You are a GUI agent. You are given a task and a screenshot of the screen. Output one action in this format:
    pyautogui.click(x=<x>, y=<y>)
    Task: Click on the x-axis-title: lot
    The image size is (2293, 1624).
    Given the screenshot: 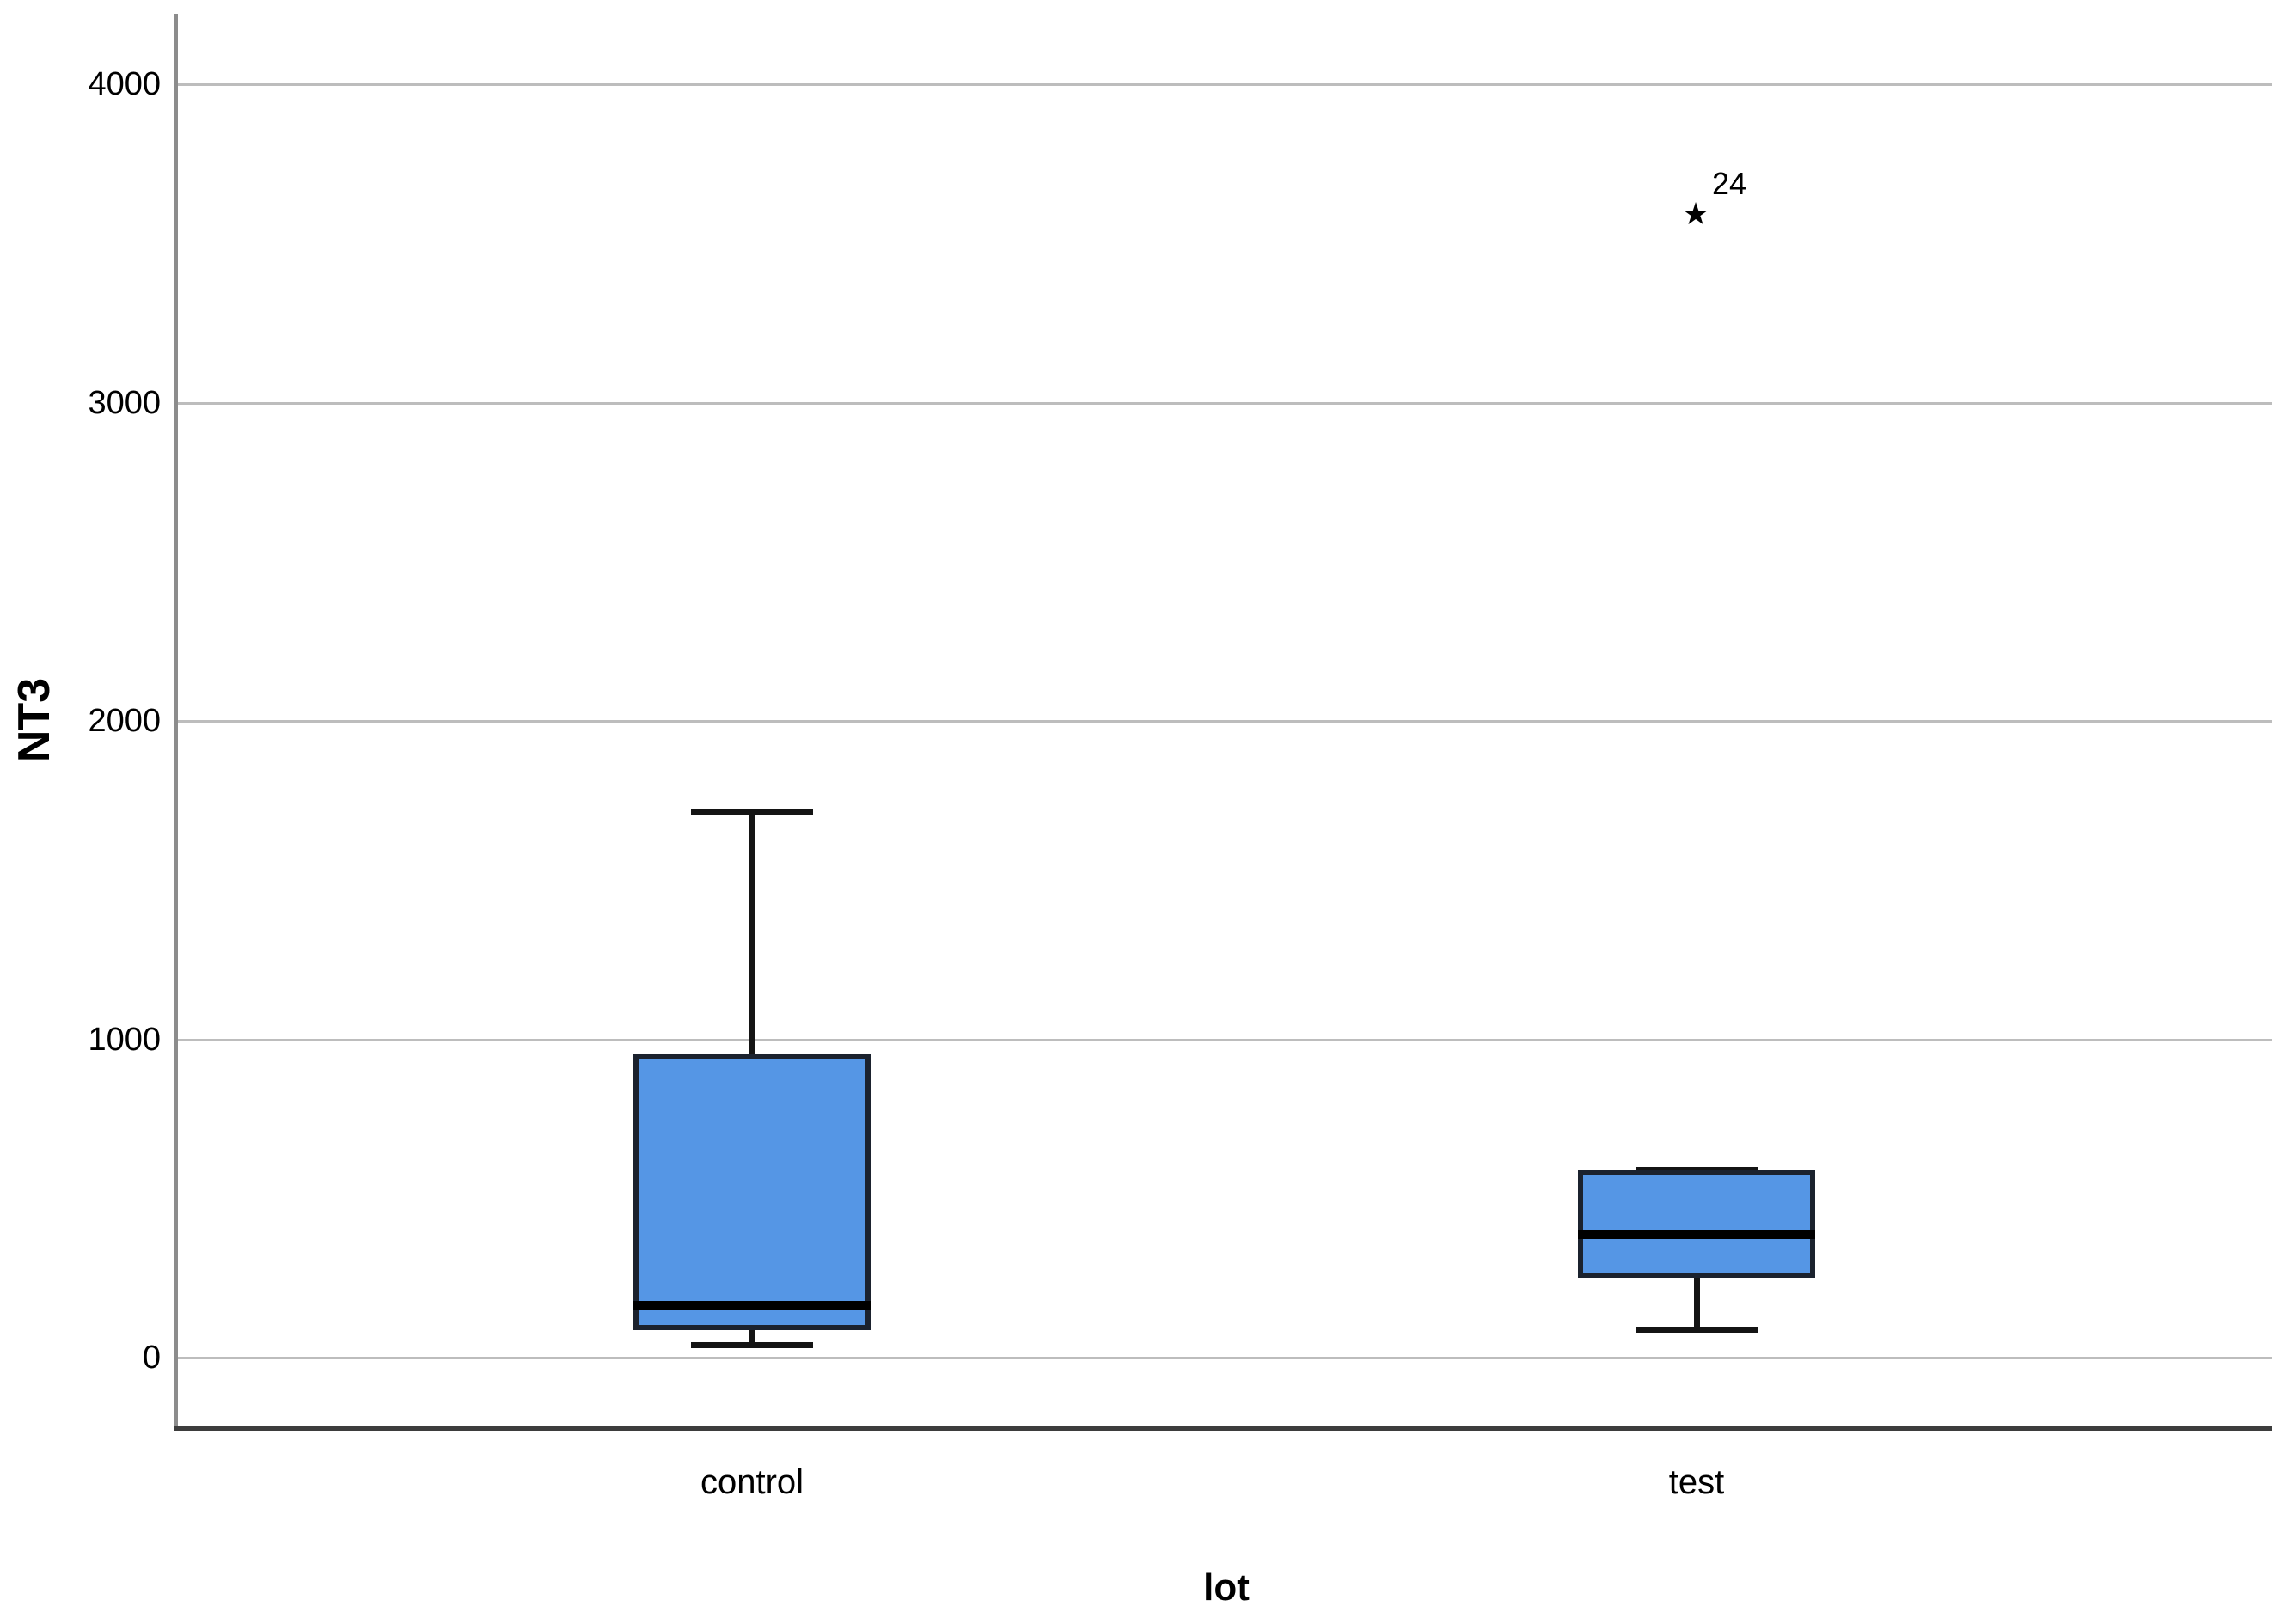 What is the action you would take?
    pyautogui.click(x=1226, y=1587)
    